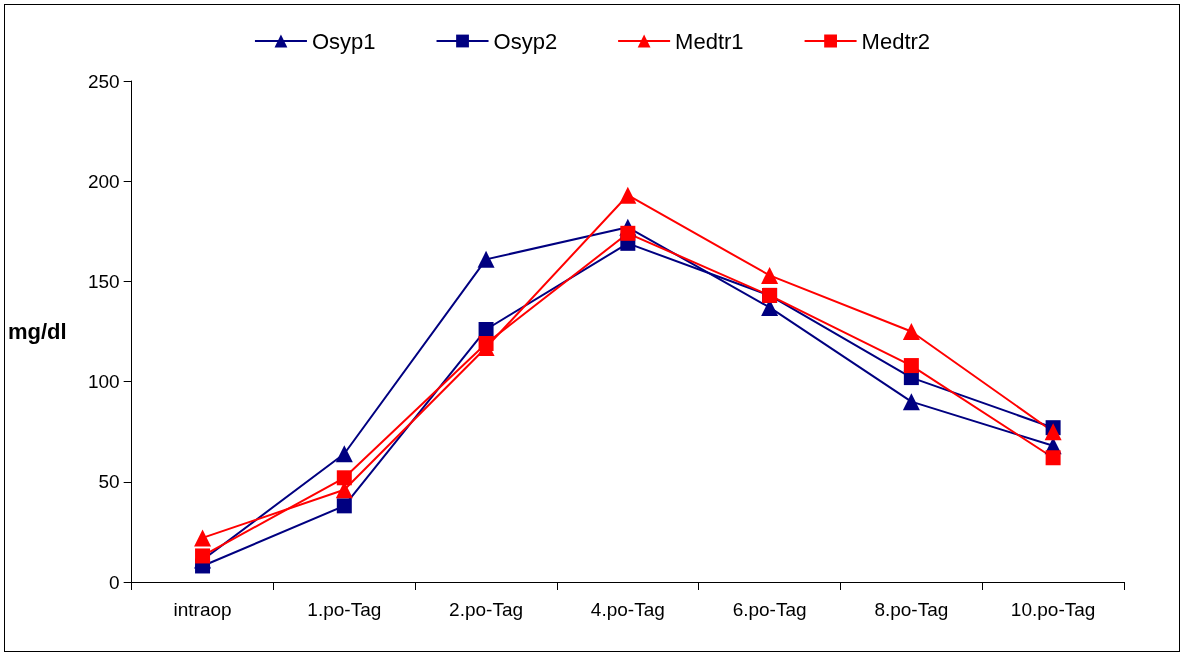  Describe the element at coordinates (202, 609) in the screenshot. I see `x-tick-label: intraop` at that location.